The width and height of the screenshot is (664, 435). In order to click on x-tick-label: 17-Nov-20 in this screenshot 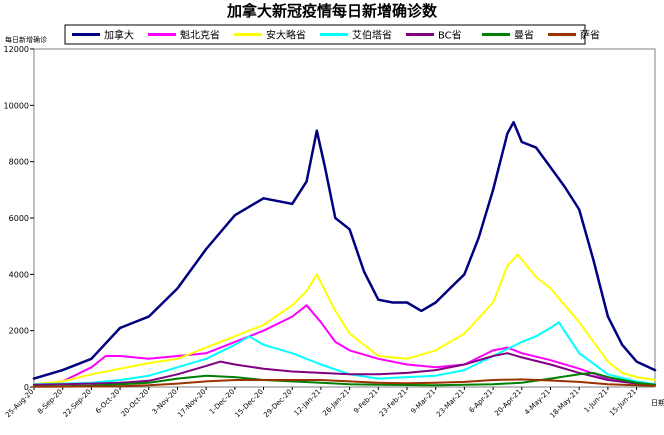, I will do `click(191, 403)`.